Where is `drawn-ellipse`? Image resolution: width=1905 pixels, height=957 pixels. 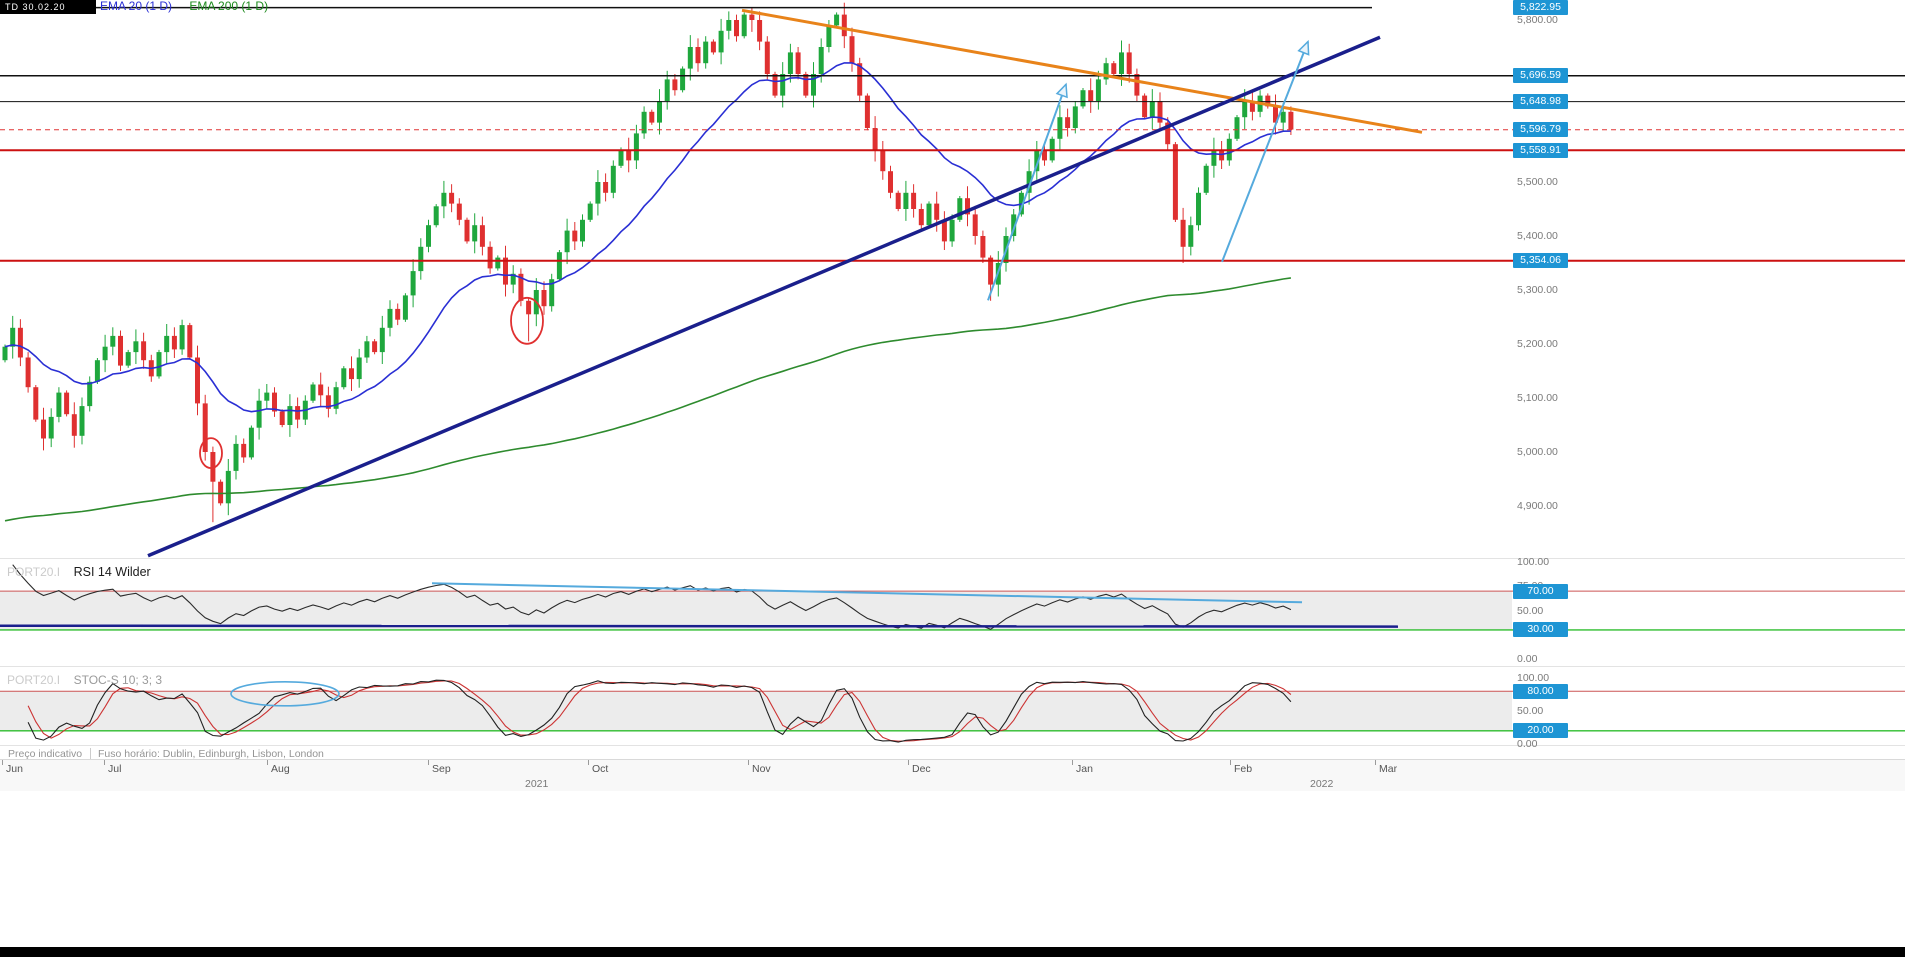
drawn-ellipse is located at coordinates (285, 693).